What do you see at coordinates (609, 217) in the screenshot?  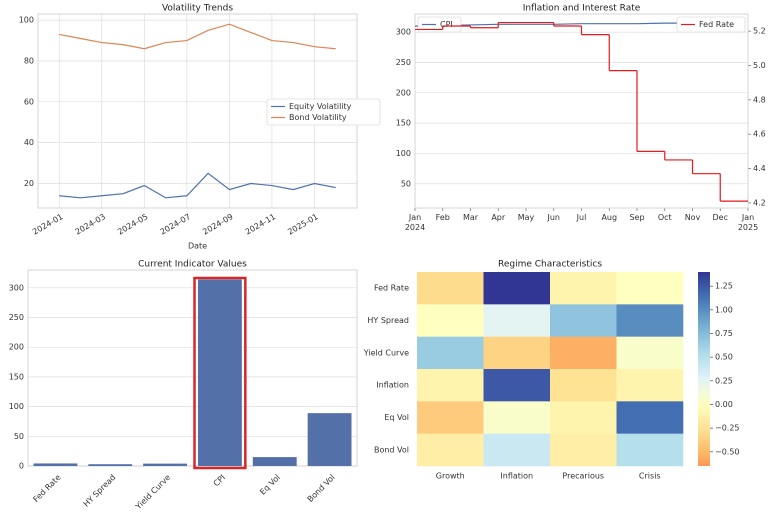 I see `x-tick-label: Aug` at bounding box center [609, 217].